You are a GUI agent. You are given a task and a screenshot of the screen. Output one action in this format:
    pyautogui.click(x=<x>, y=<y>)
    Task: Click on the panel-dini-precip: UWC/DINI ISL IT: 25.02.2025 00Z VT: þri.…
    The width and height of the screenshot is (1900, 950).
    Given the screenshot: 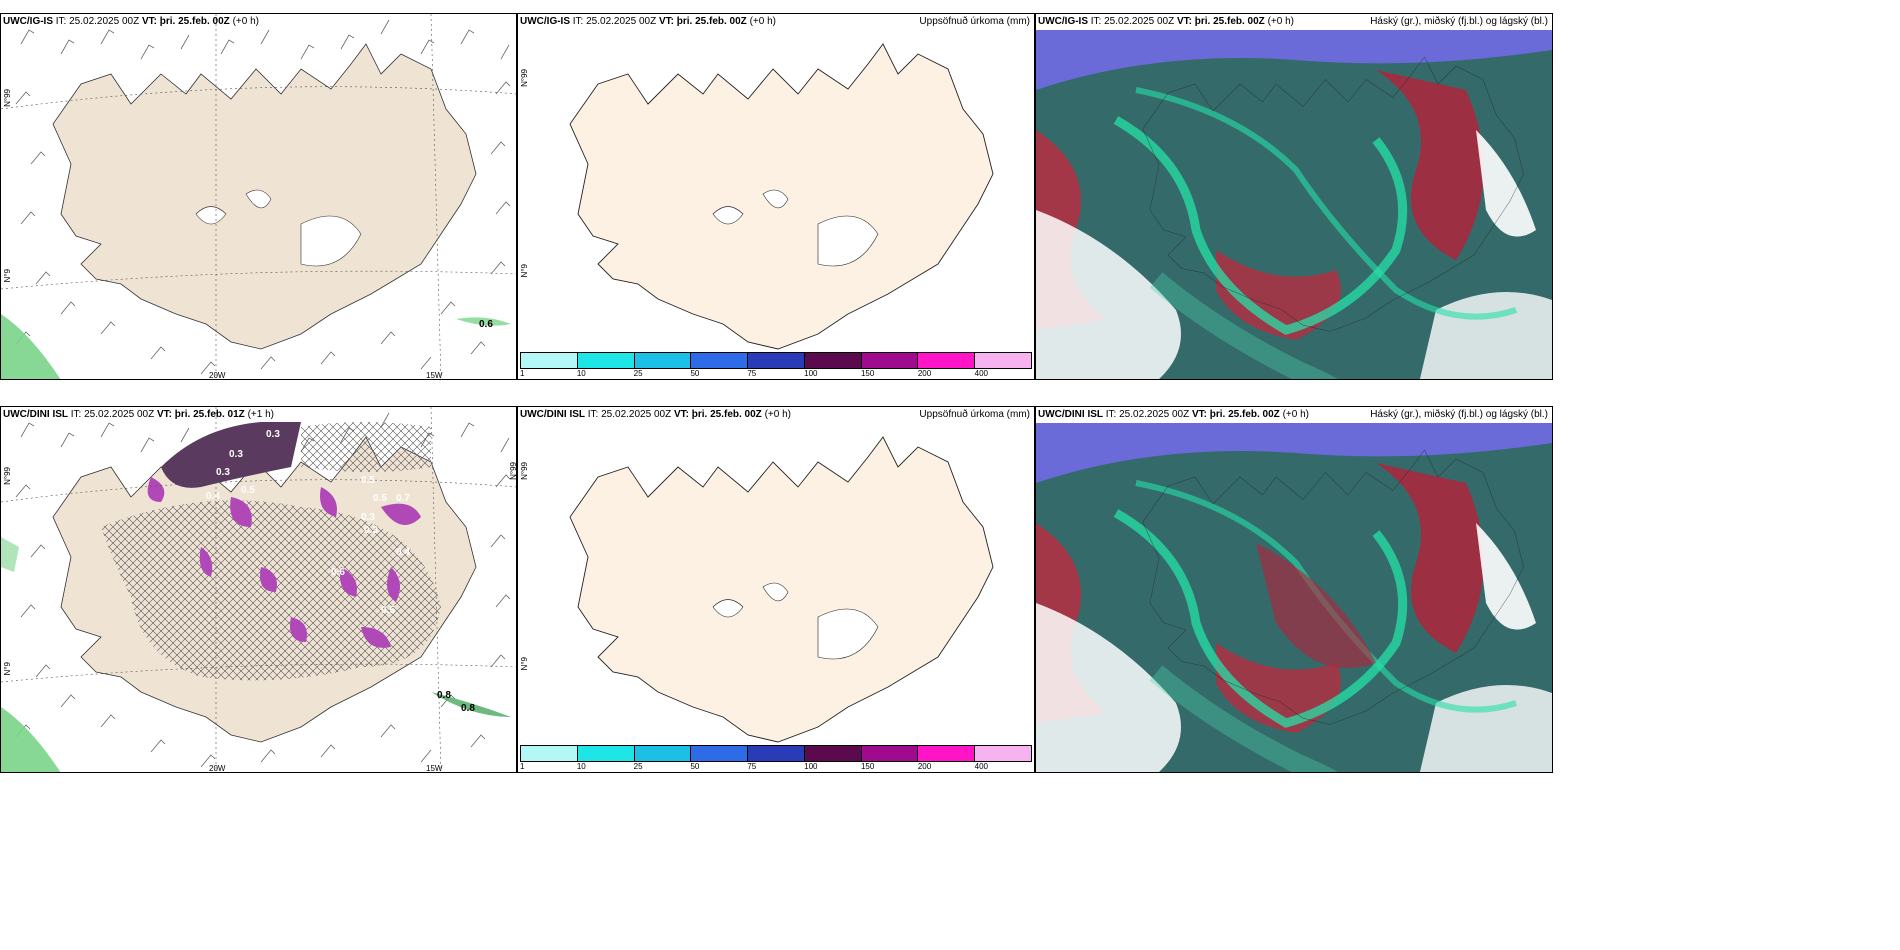 What is the action you would take?
    pyautogui.click(x=776, y=589)
    